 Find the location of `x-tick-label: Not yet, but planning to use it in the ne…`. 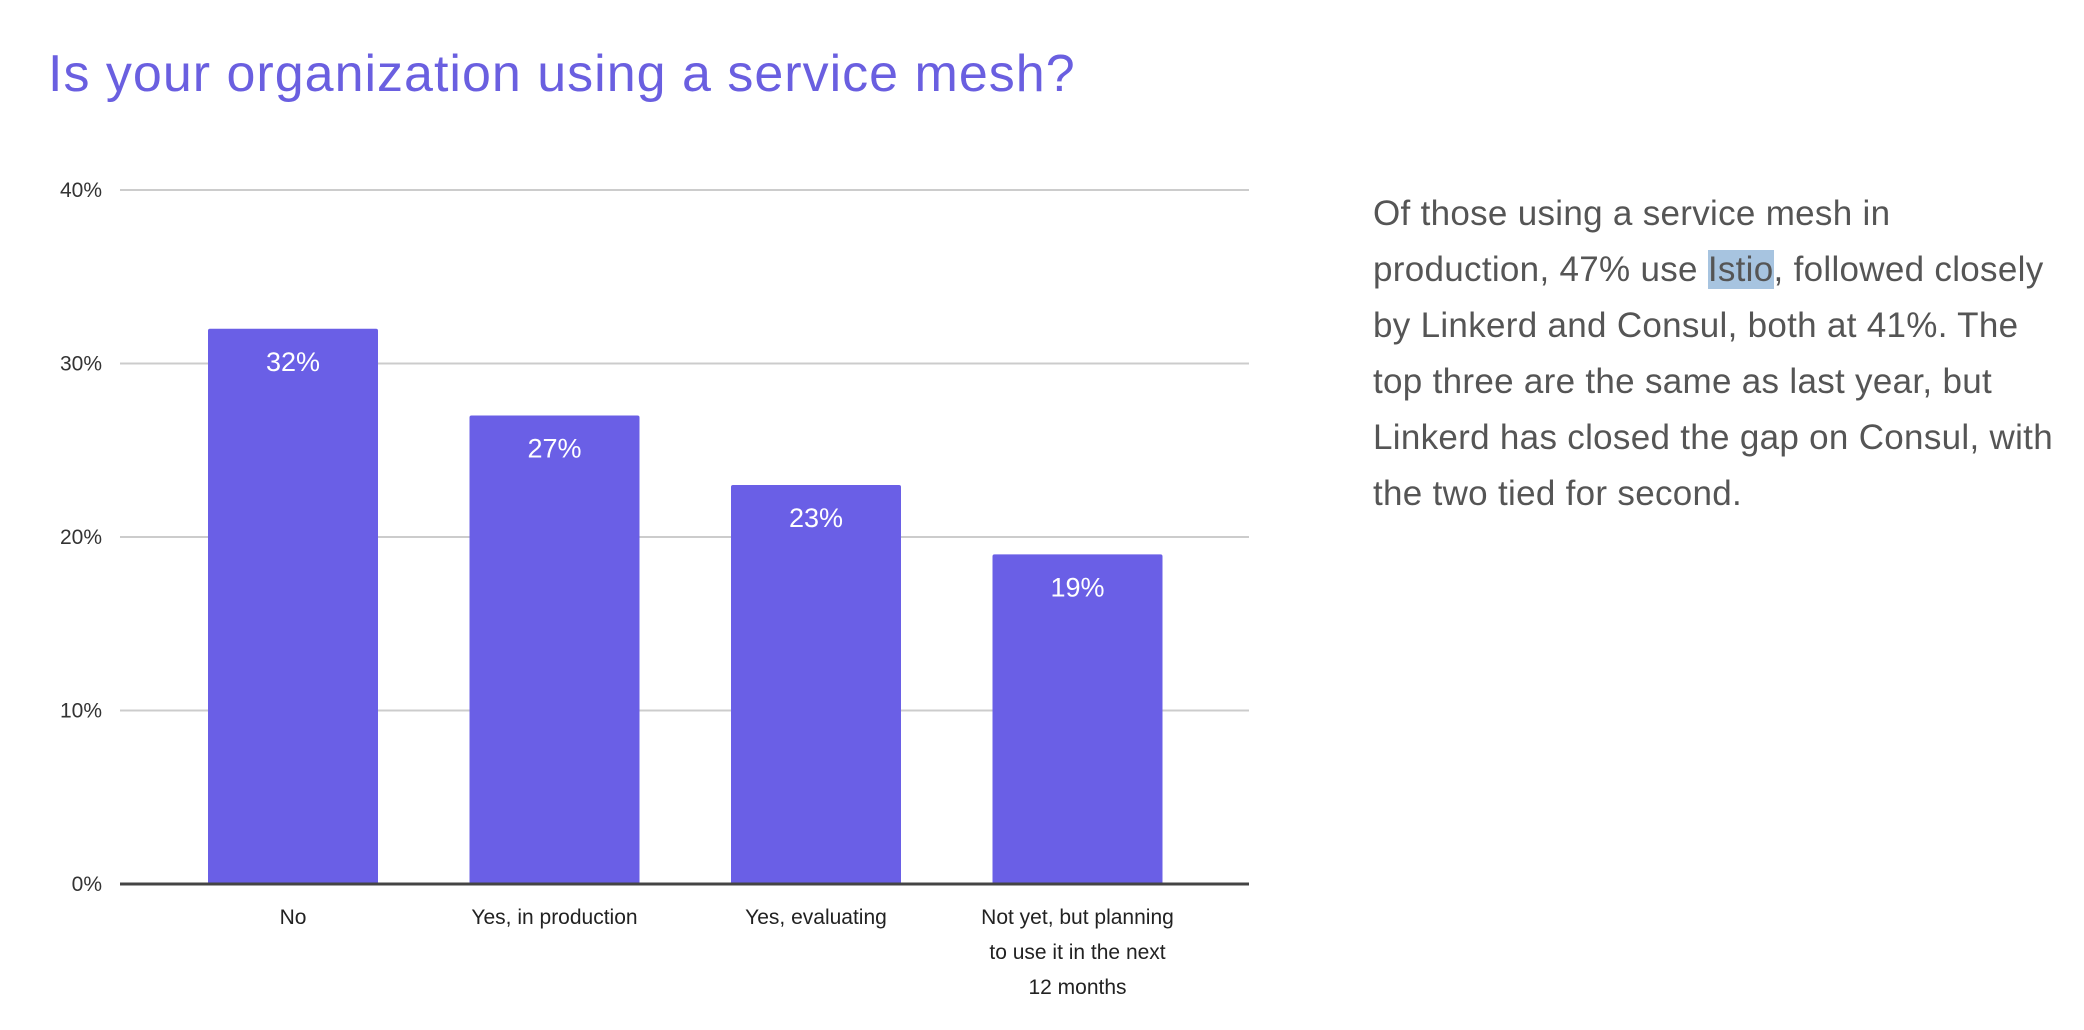

x-tick-label: Not yet, but planning to use it in the ne… is located at coordinates (1077, 952).